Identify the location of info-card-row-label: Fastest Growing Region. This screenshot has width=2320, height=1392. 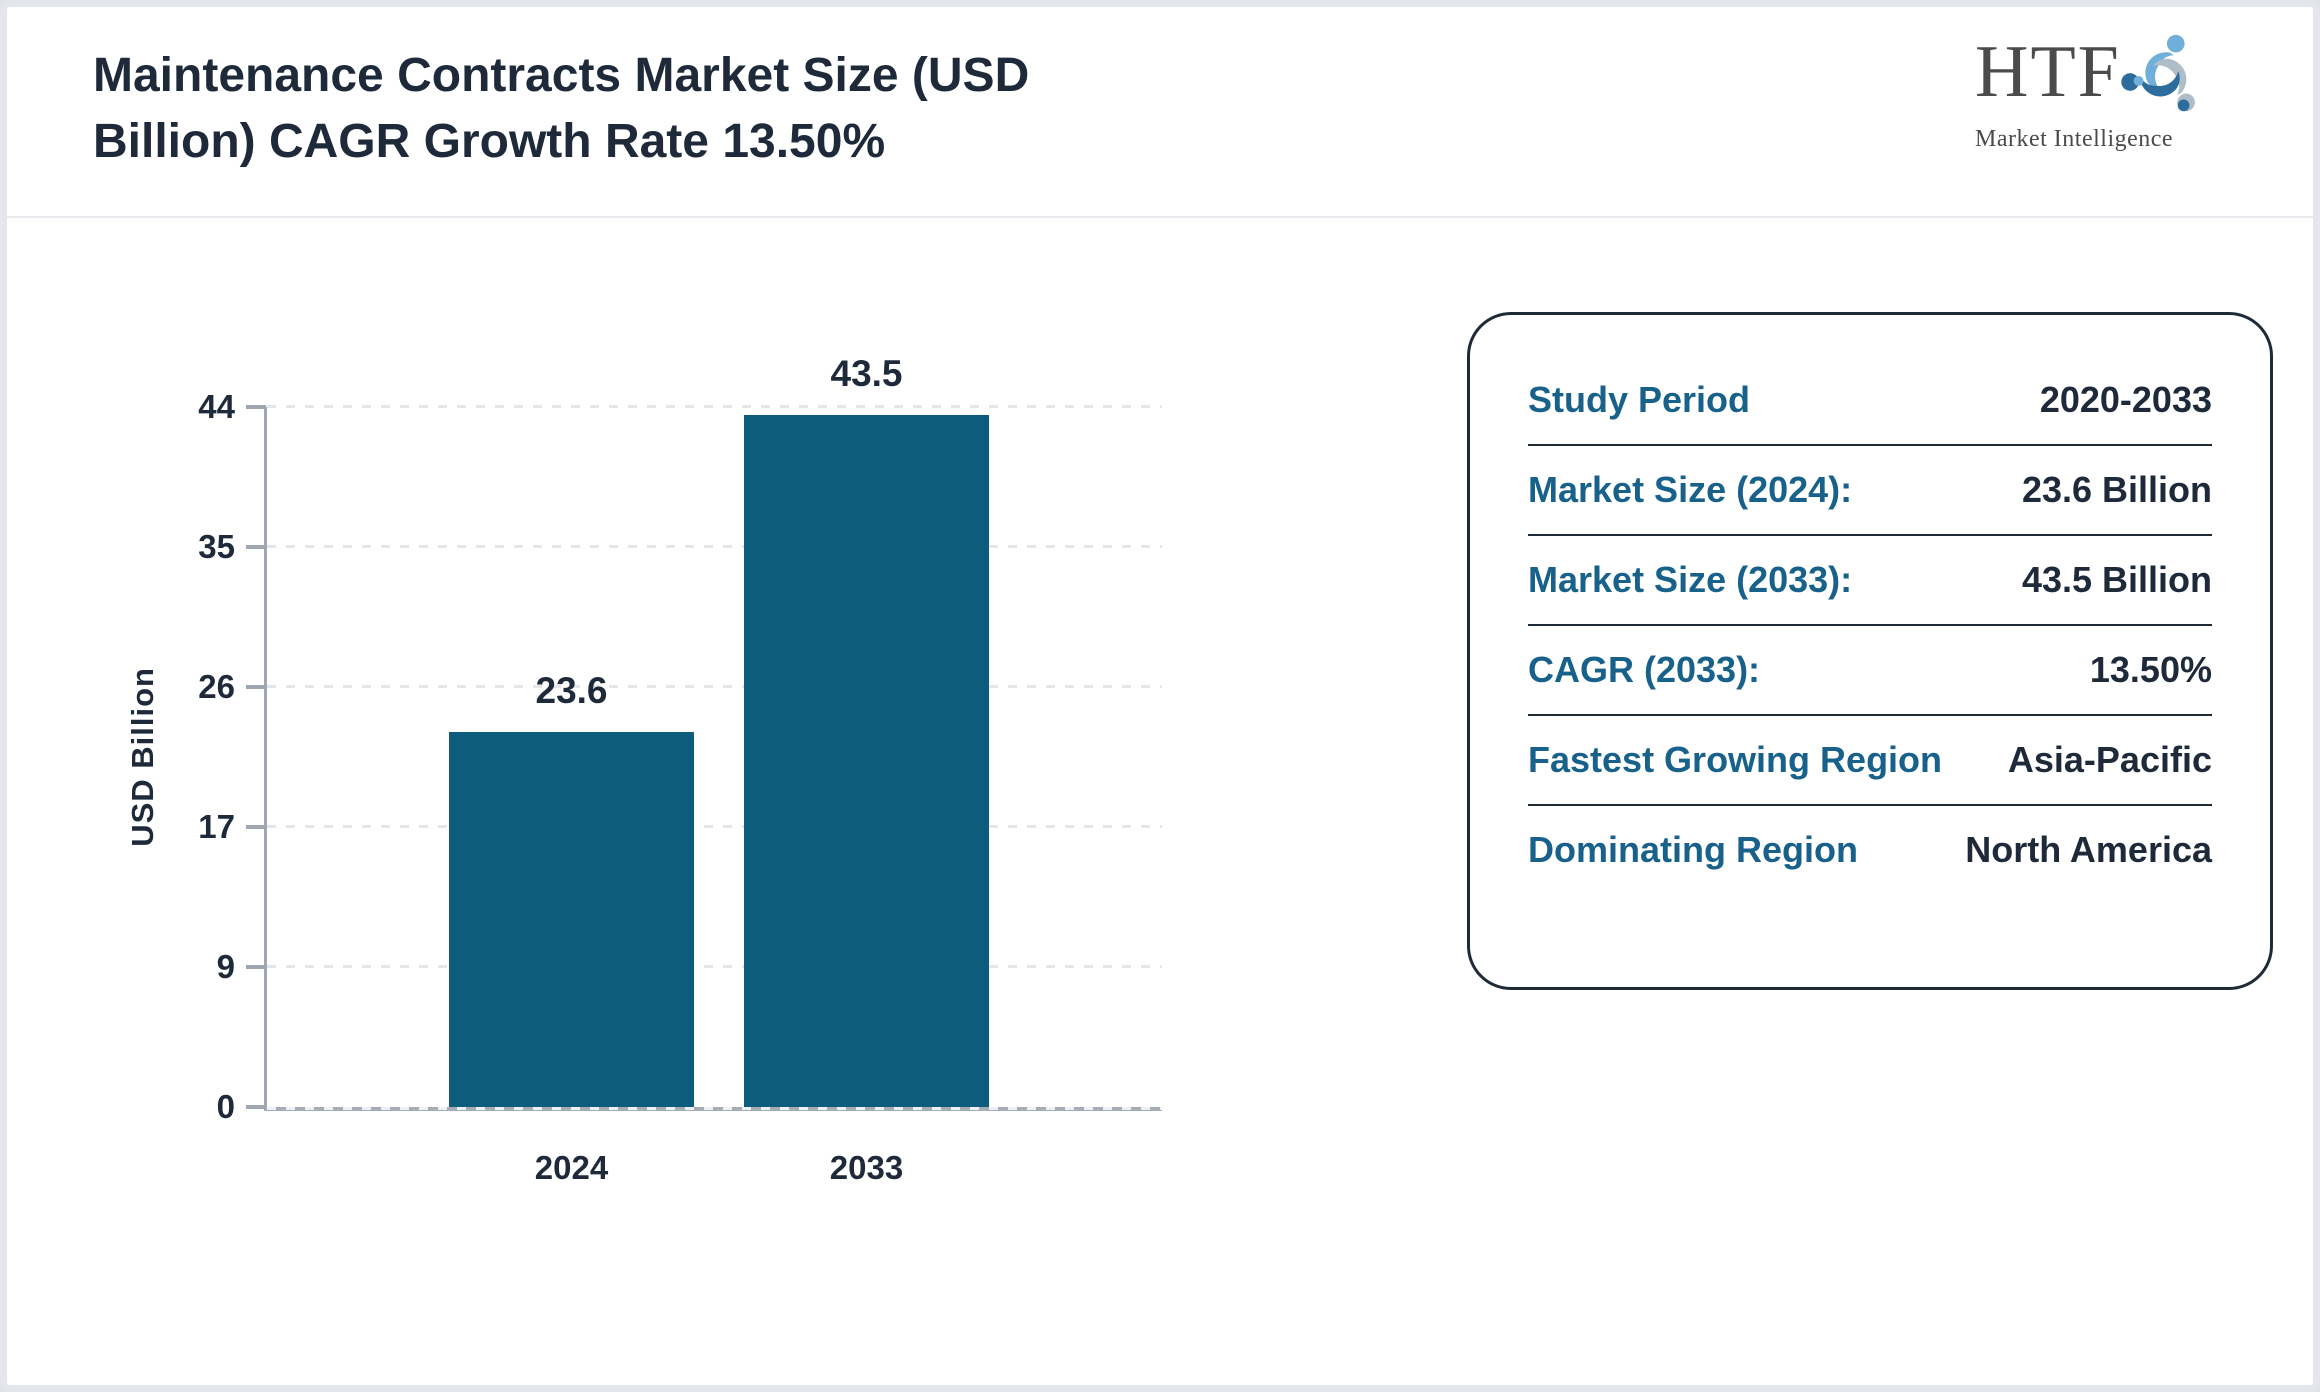
(1735, 759).